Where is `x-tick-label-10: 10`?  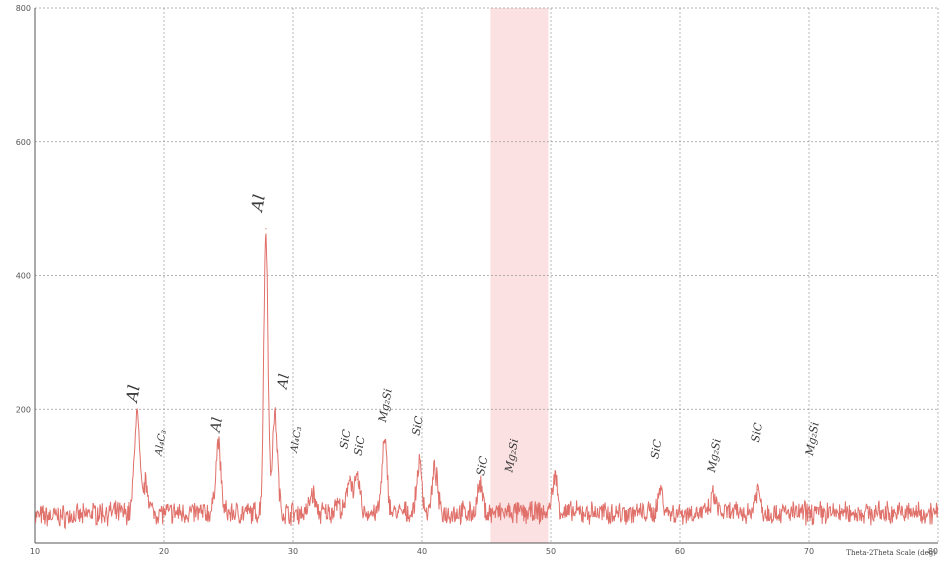 x-tick-label-10: 10 is located at coordinates (35, 551).